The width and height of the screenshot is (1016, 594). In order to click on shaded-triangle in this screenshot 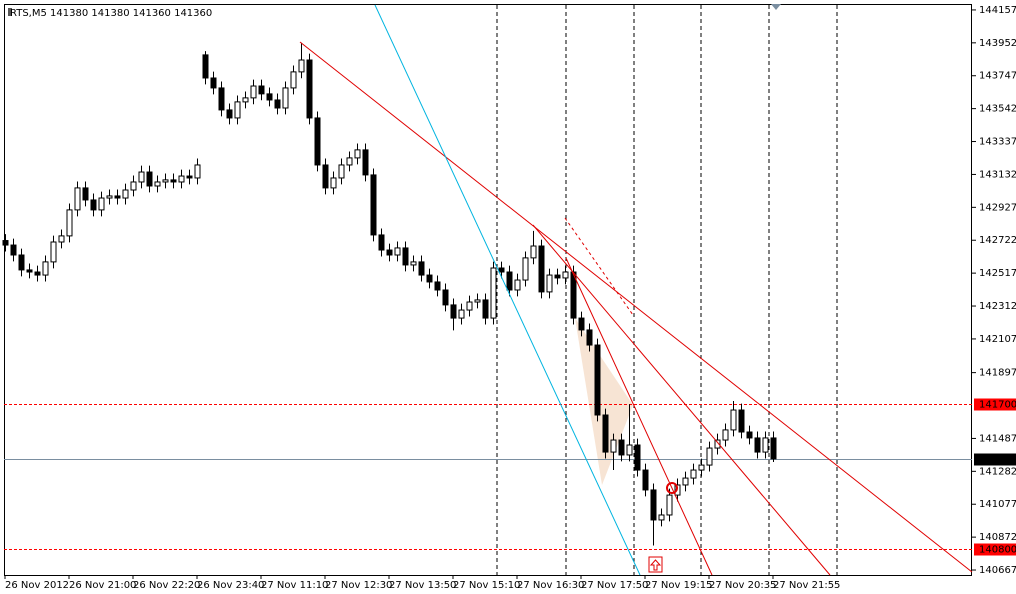, I will do `click(604, 401)`.